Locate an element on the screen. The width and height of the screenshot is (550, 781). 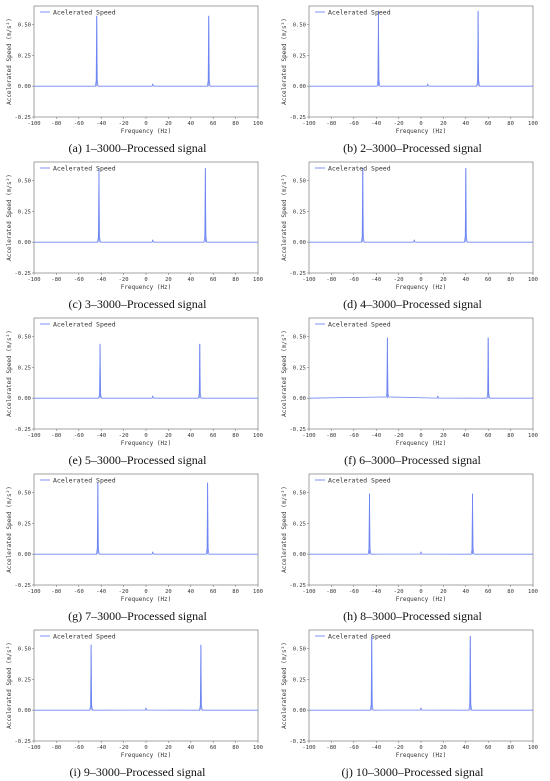
panel-caption: (c) 3–3000–Processed signal is located at coordinates (137, 304).